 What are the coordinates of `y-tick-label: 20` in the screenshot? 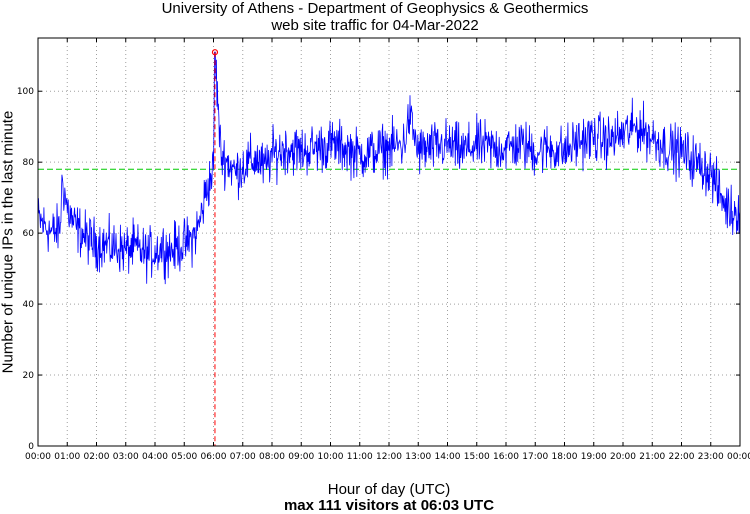 It's located at (29, 376).